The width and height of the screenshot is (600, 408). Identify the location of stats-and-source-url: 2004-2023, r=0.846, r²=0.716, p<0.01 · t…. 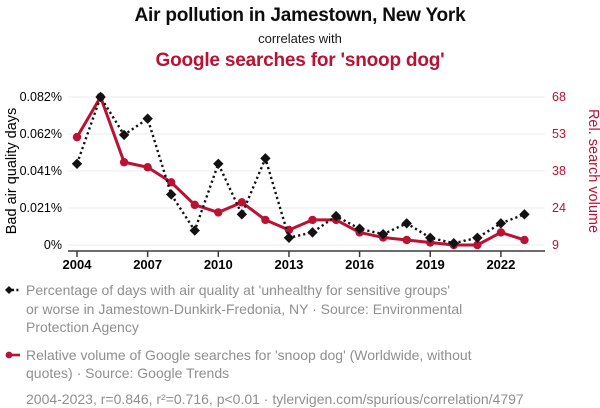
(275, 398).